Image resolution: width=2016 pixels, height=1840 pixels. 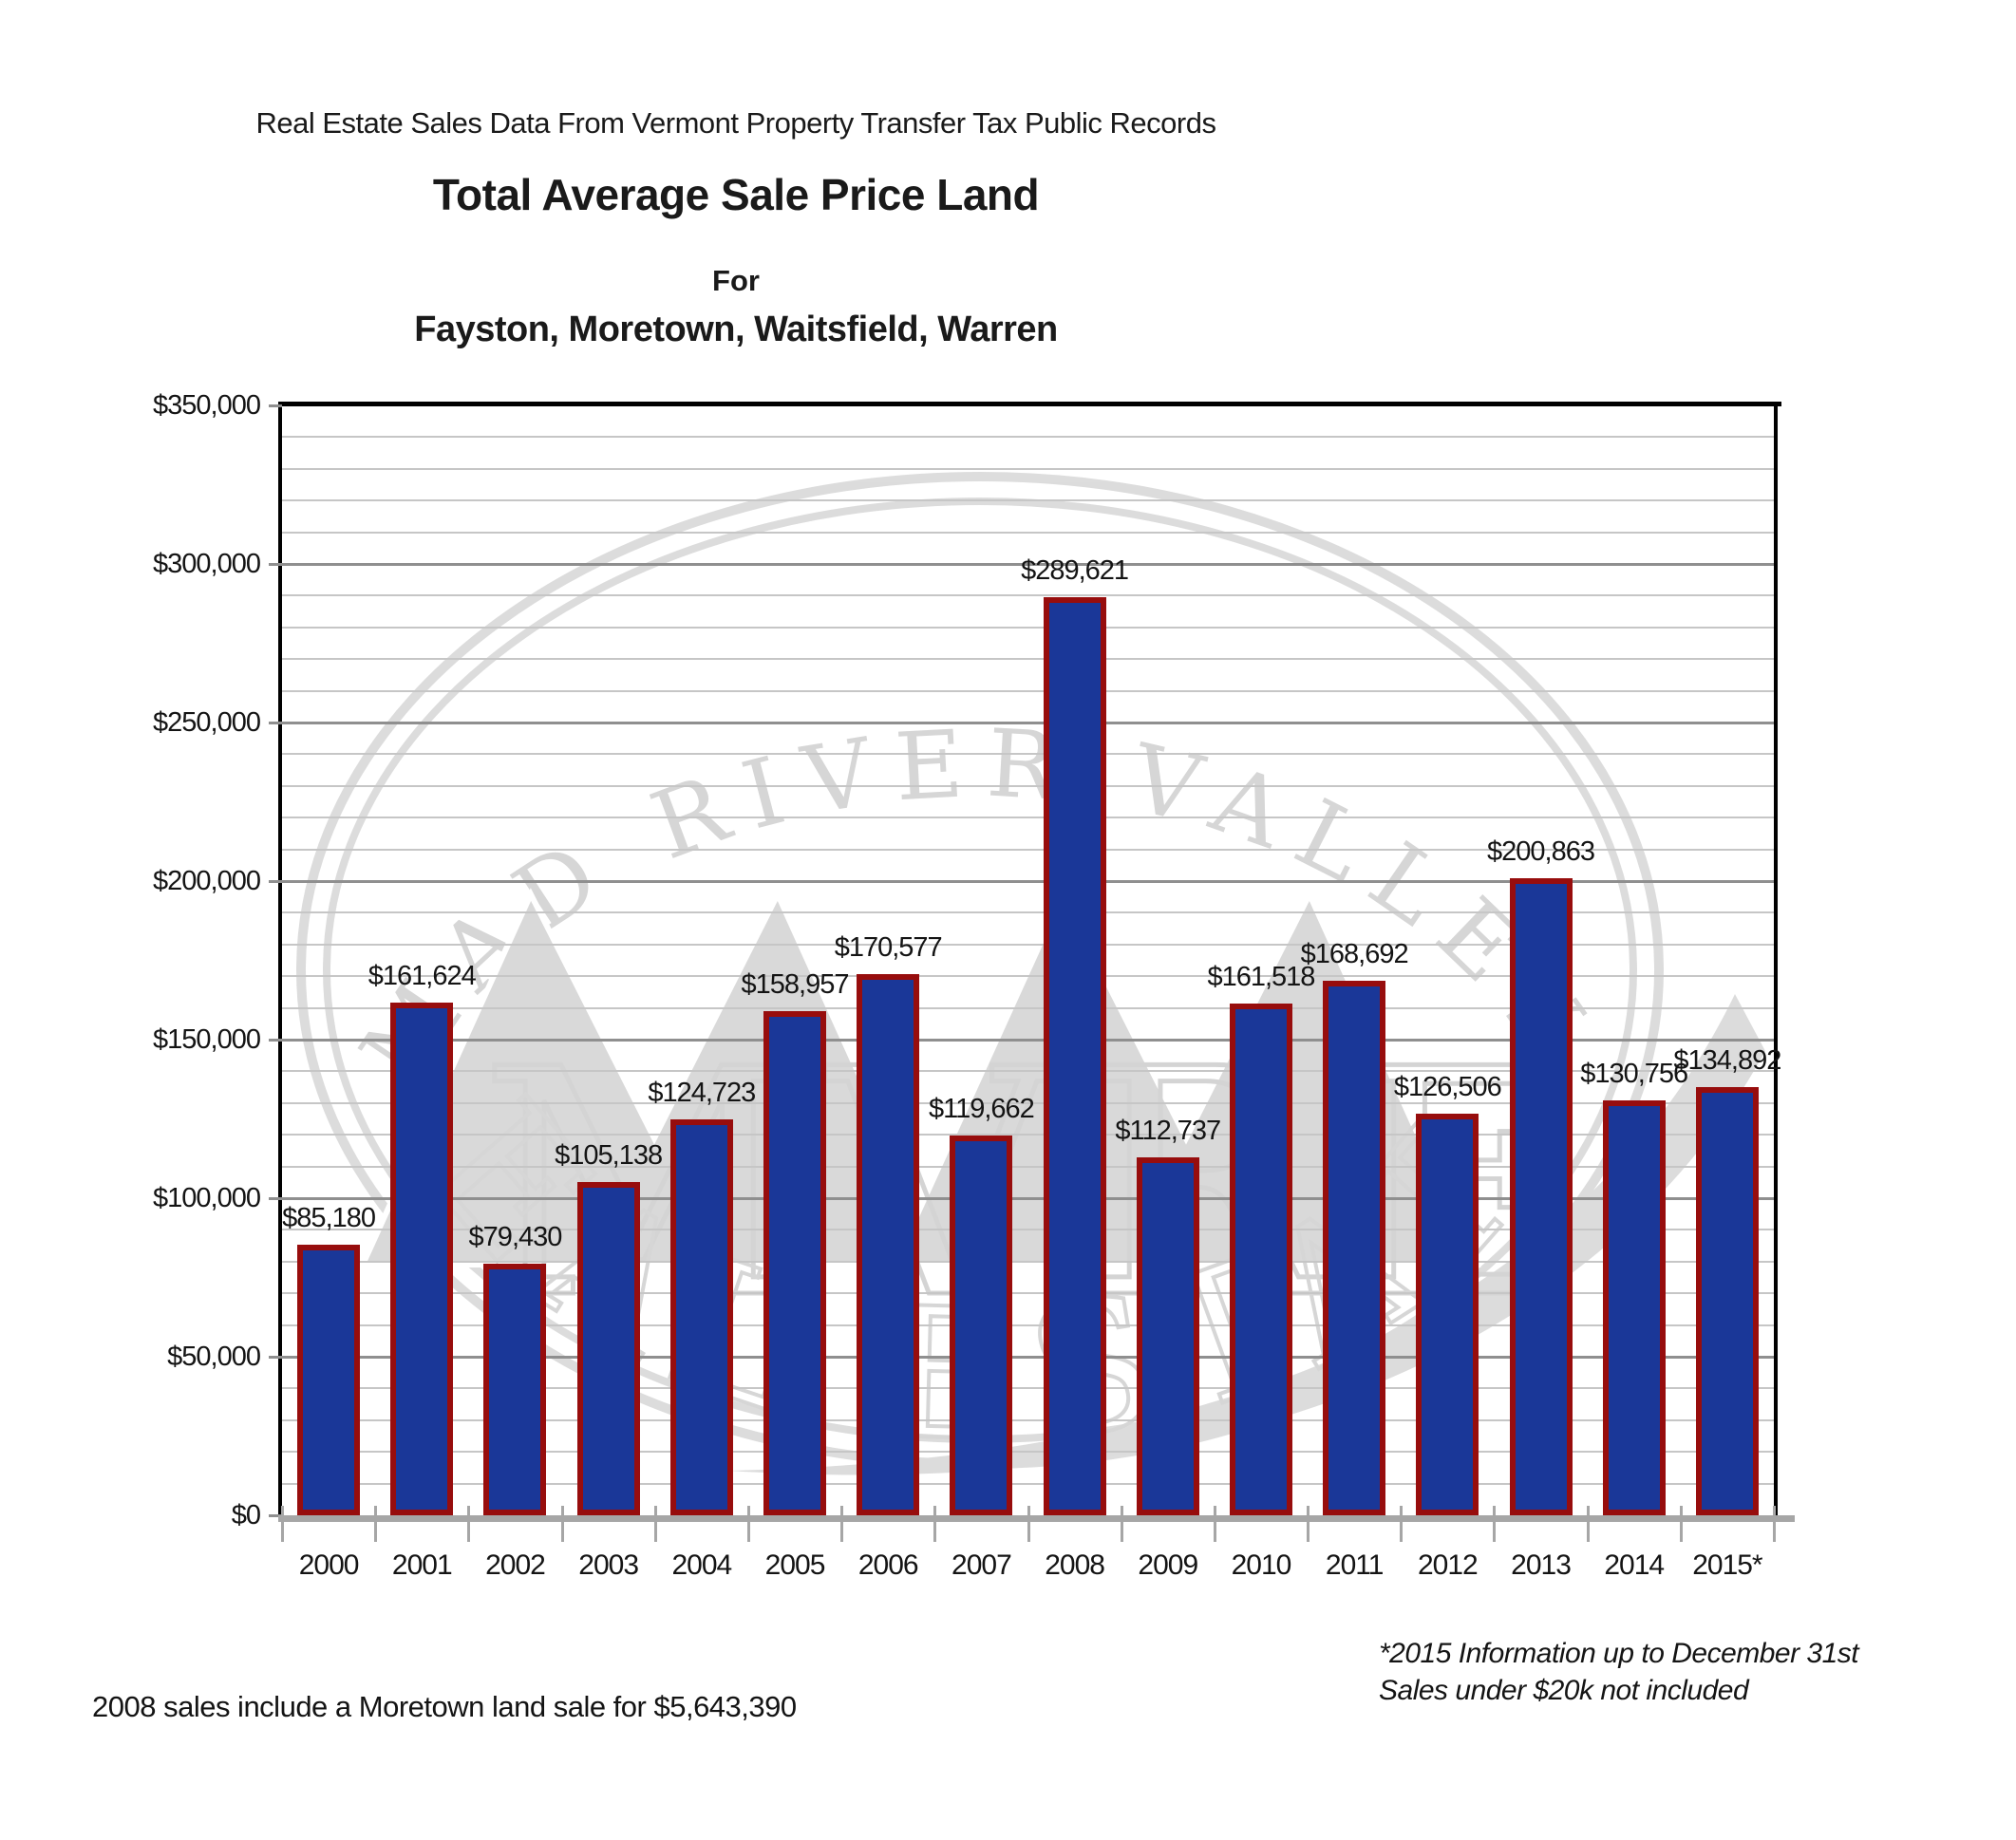 I want to click on y-tick-label: $50,000, so click(x=214, y=1357).